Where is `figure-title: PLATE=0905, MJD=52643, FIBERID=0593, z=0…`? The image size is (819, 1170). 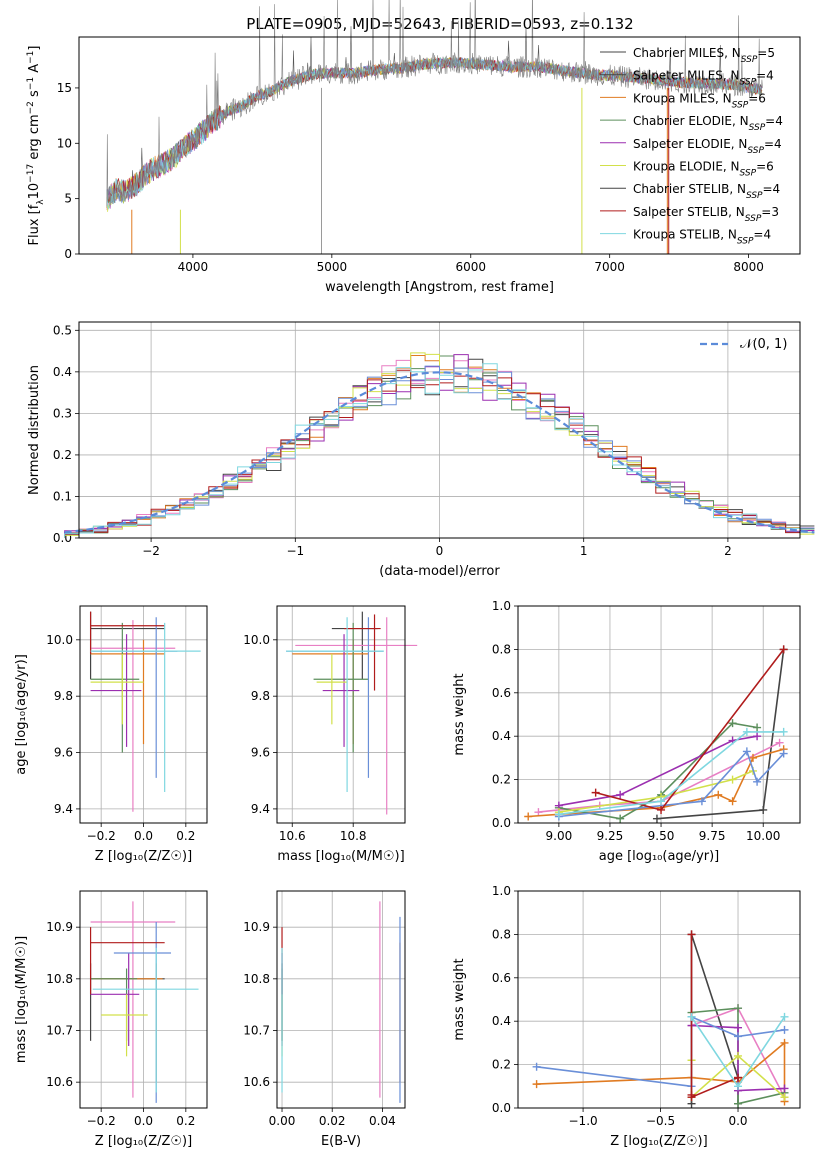
figure-title: PLATE=0905, MJD=52643, FIBERID=0593, z=0… is located at coordinates (439, 24).